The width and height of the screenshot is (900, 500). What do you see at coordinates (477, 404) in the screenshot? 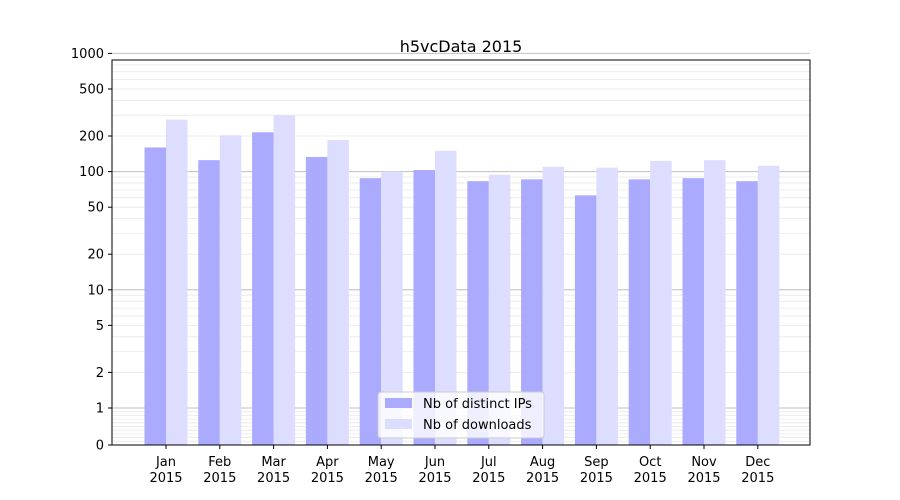
I see `legend-label: Nb of distinct IPs` at bounding box center [477, 404].